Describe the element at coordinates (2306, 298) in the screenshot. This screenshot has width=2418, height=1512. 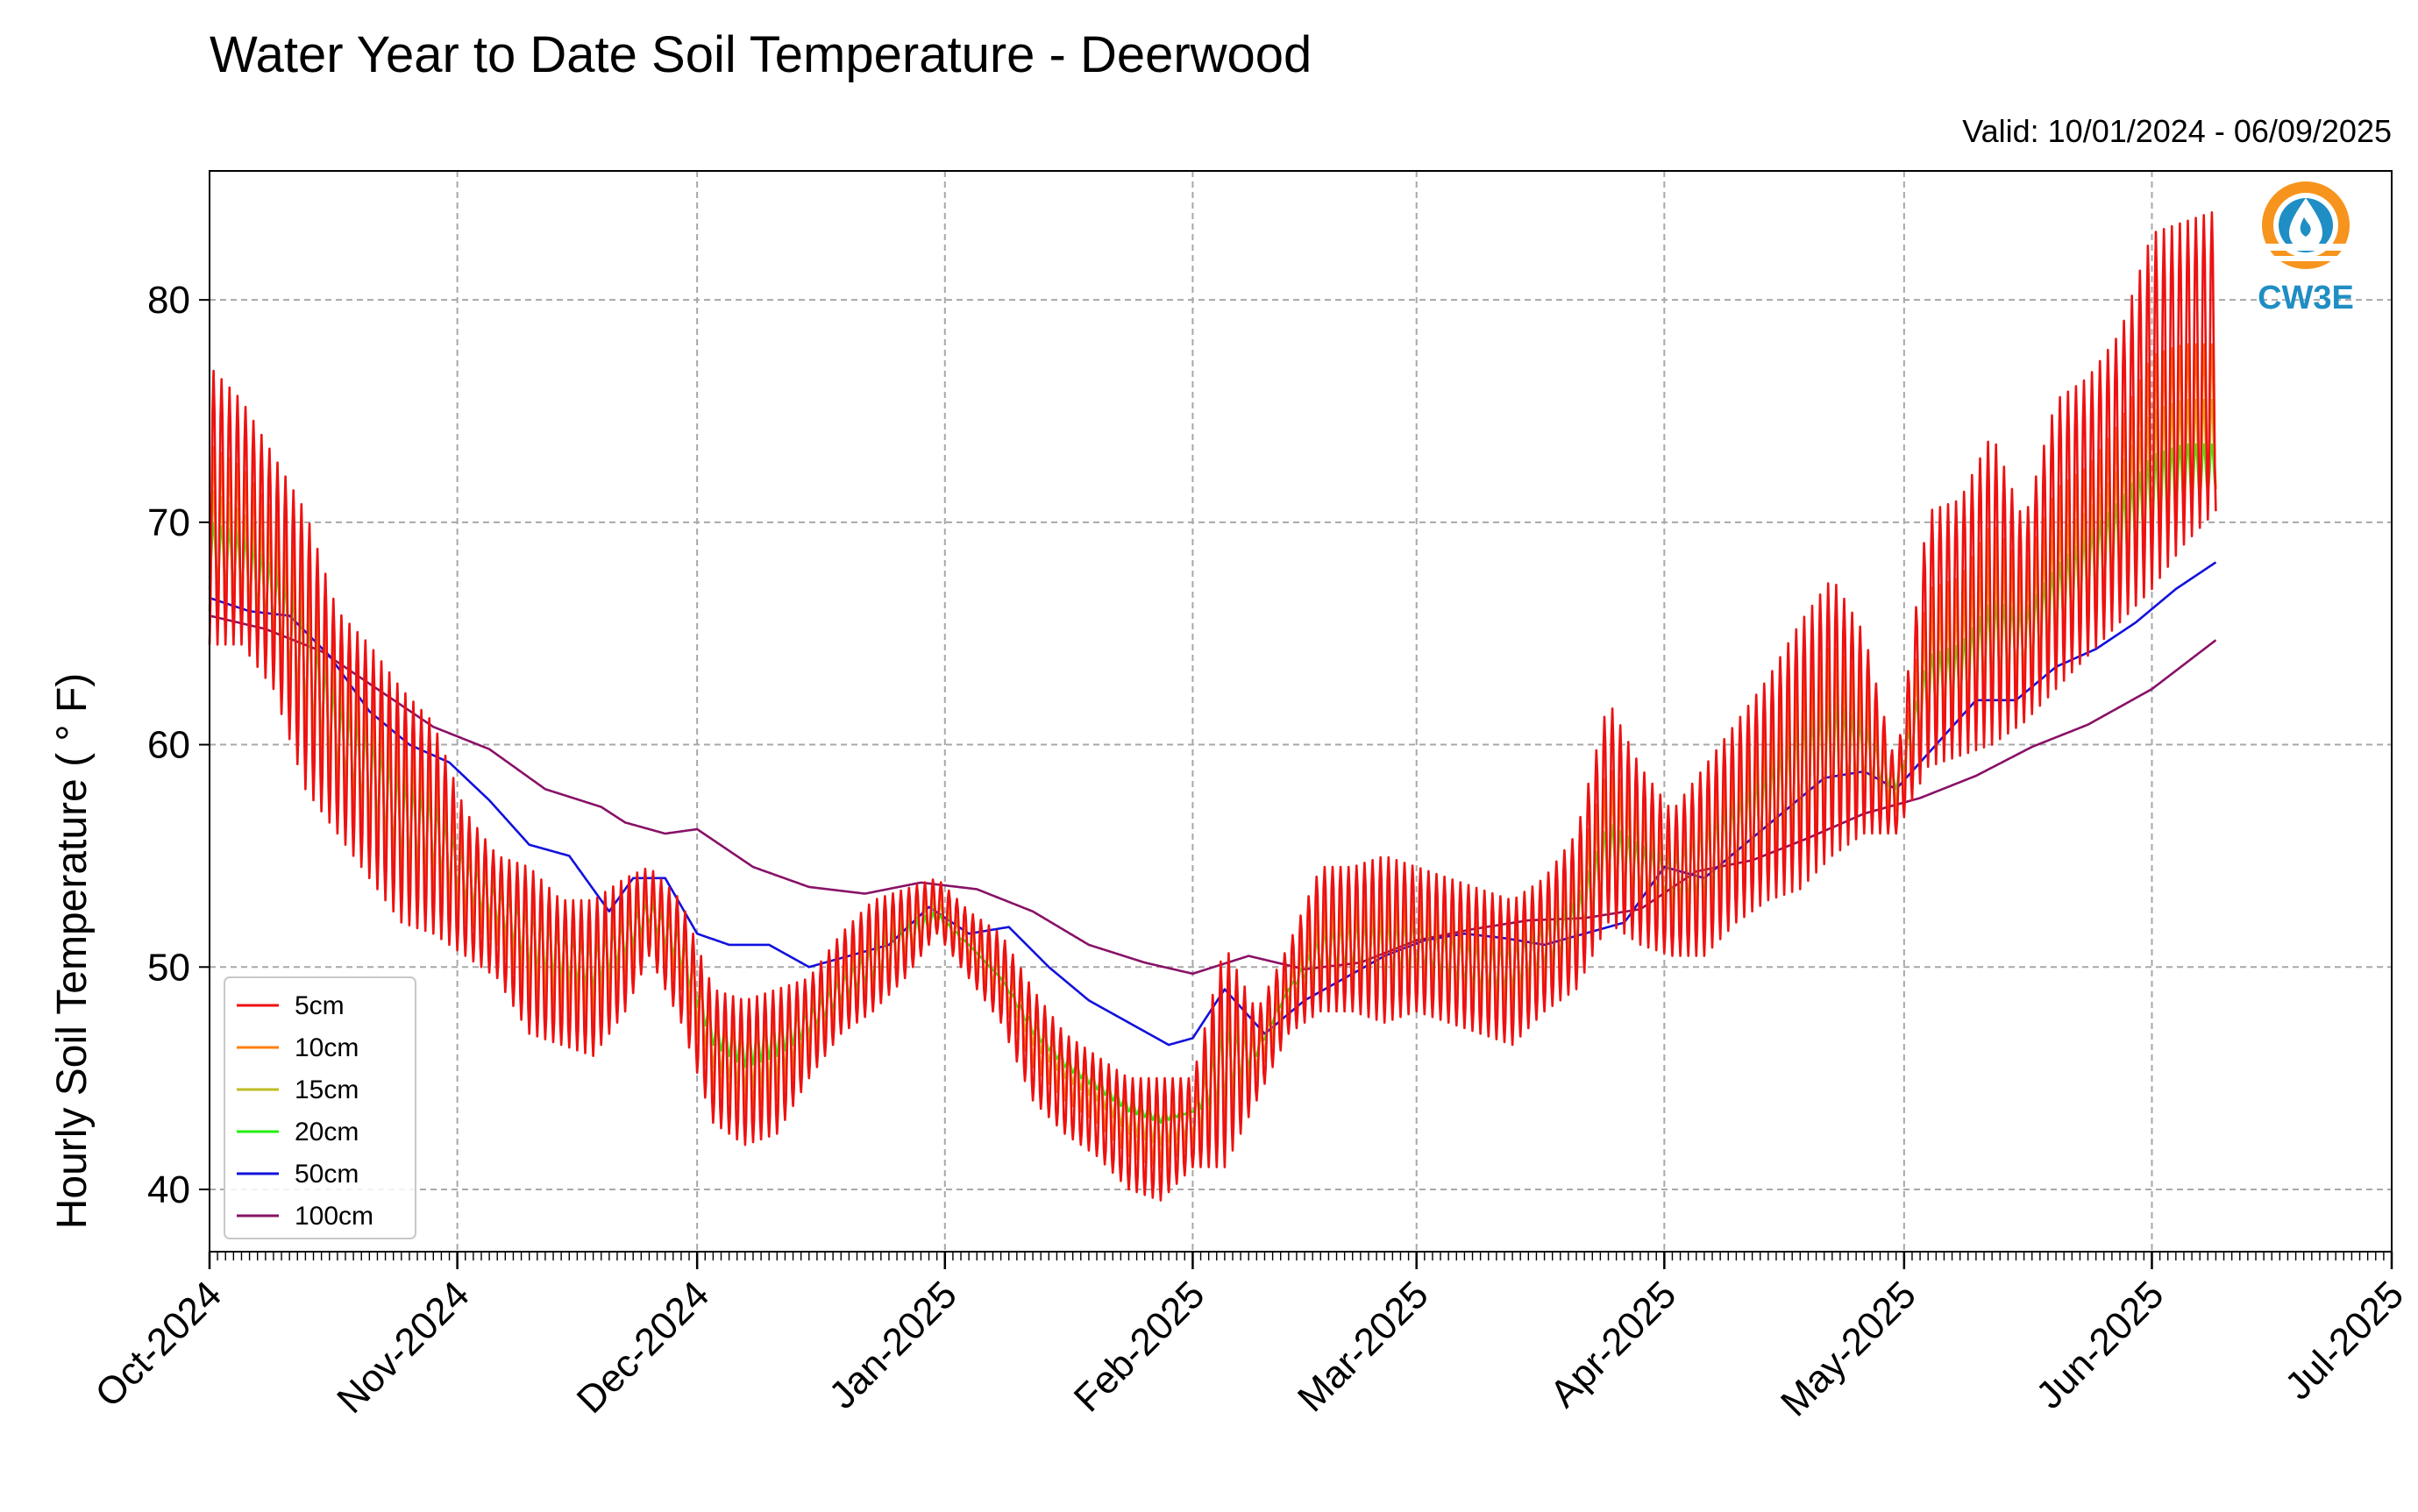
I see `logo-text: CW3E` at that location.